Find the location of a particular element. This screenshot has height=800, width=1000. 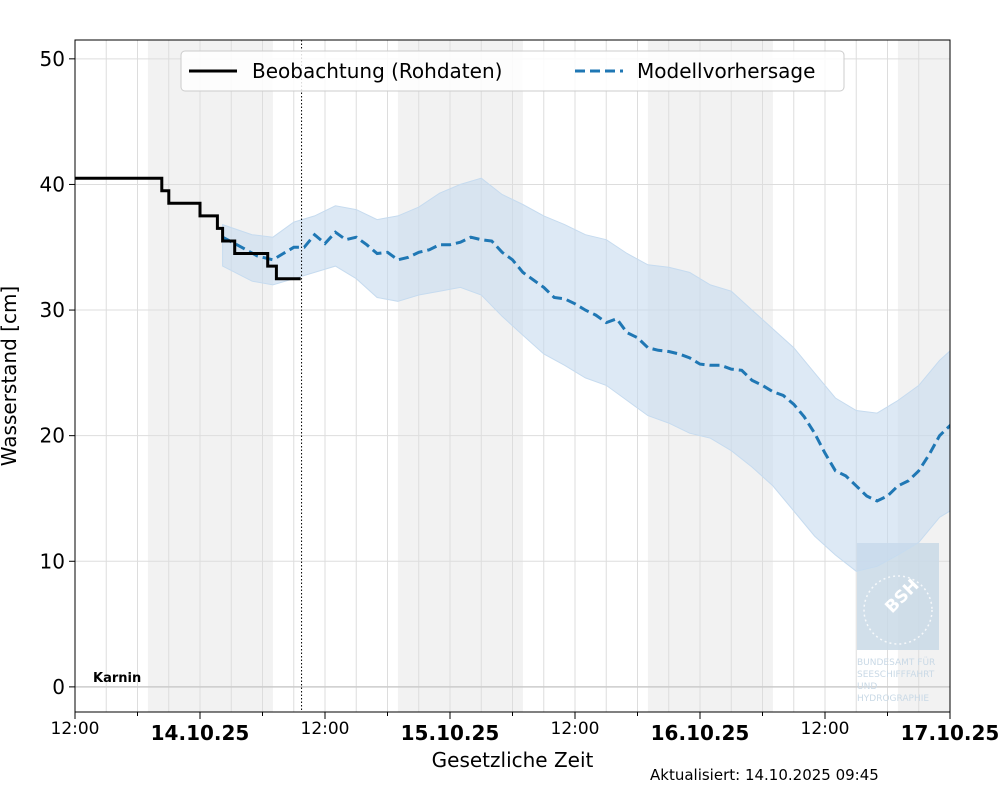

x-tick-label: 15.10.25 is located at coordinates (450, 733).